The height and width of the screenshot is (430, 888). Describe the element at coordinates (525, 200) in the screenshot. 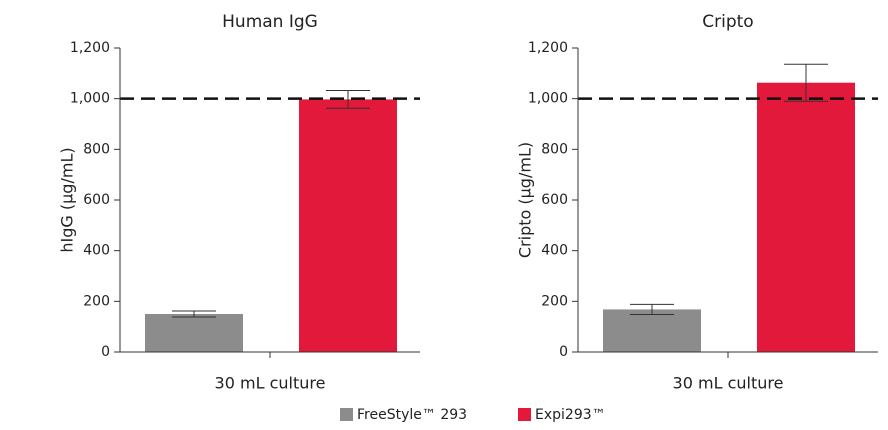

I see `y-axis-label: Cripto (µg/mL)` at that location.